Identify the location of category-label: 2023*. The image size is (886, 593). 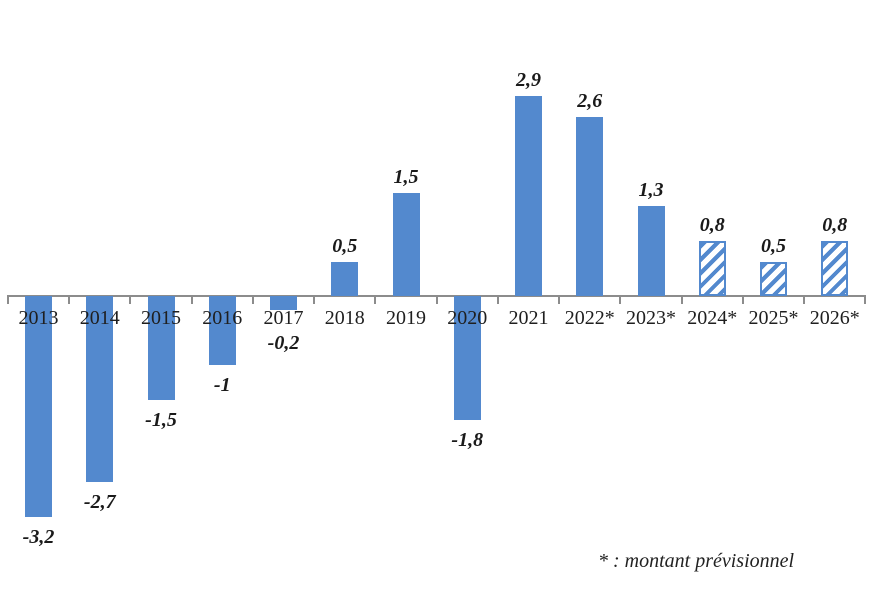
(651, 318).